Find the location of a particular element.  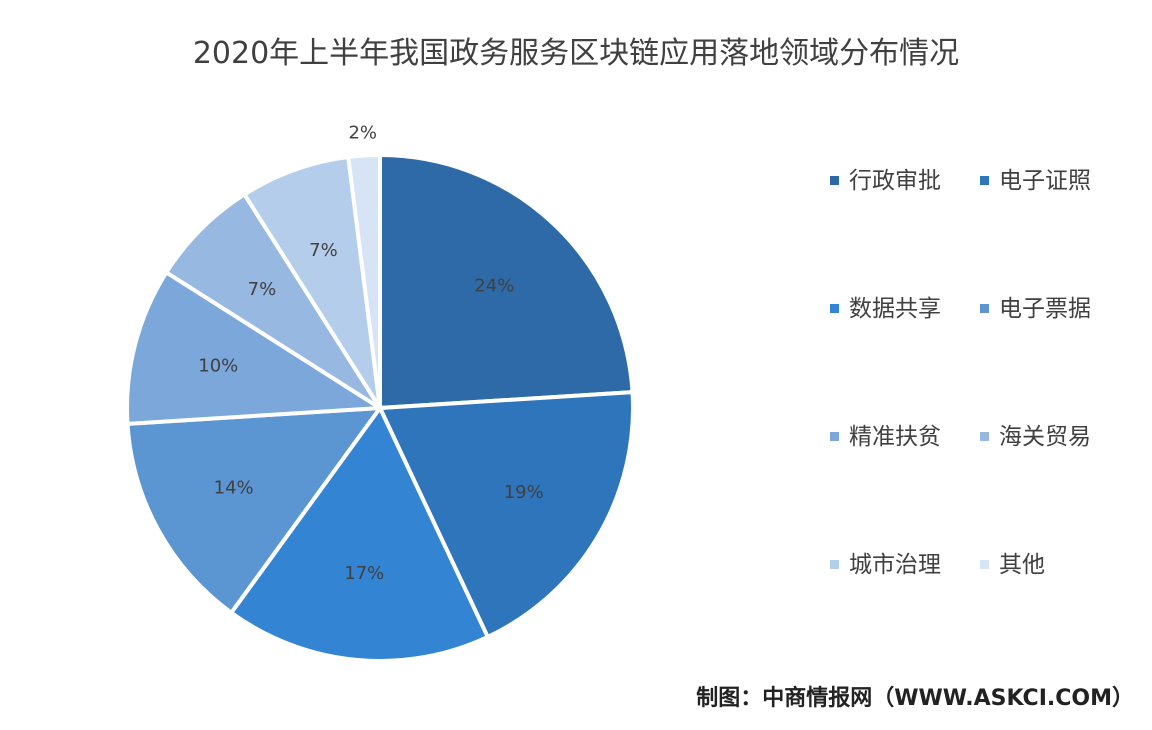

slice-value-label: 17% is located at coordinates (364, 573).